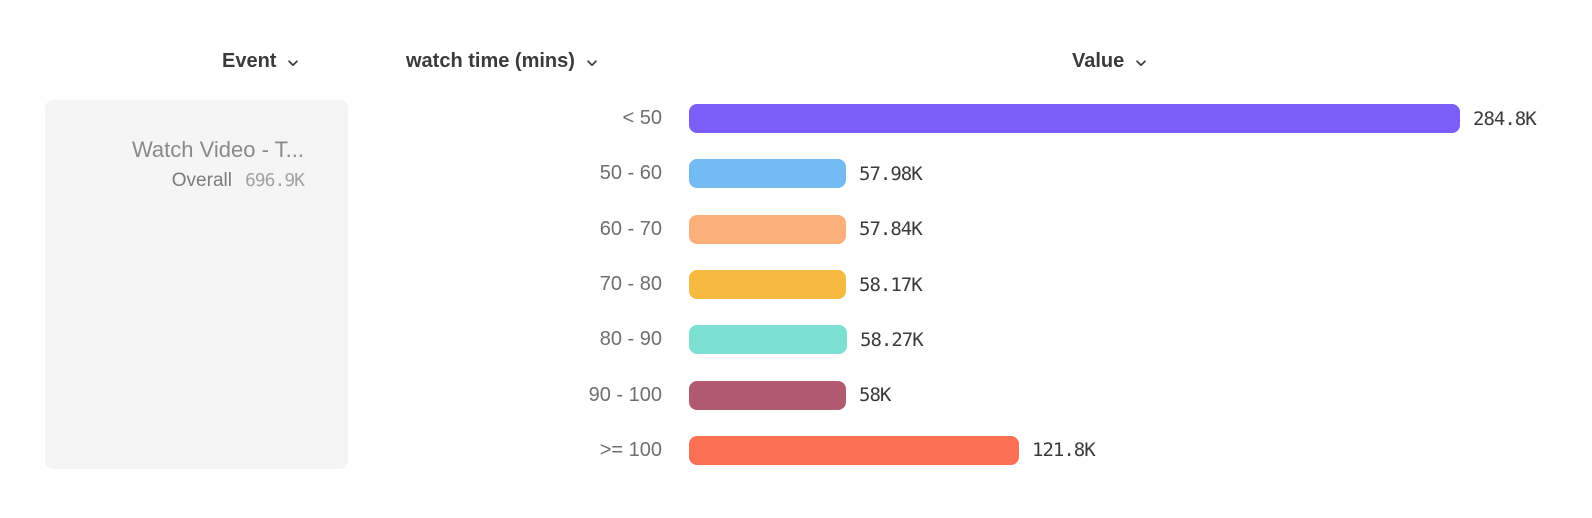 This screenshot has width=1592, height=518. Describe the element at coordinates (490, 61) in the screenshot. I see `breakdown-column-label: watch time (mins)` at that location.